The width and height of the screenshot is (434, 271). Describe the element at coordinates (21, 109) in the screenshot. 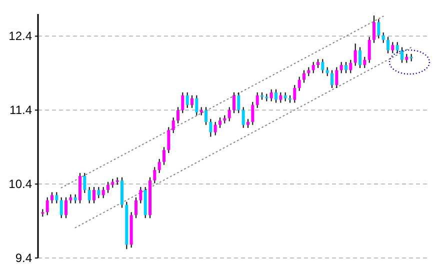

I see `y-tick-label: 11.4` at that location.